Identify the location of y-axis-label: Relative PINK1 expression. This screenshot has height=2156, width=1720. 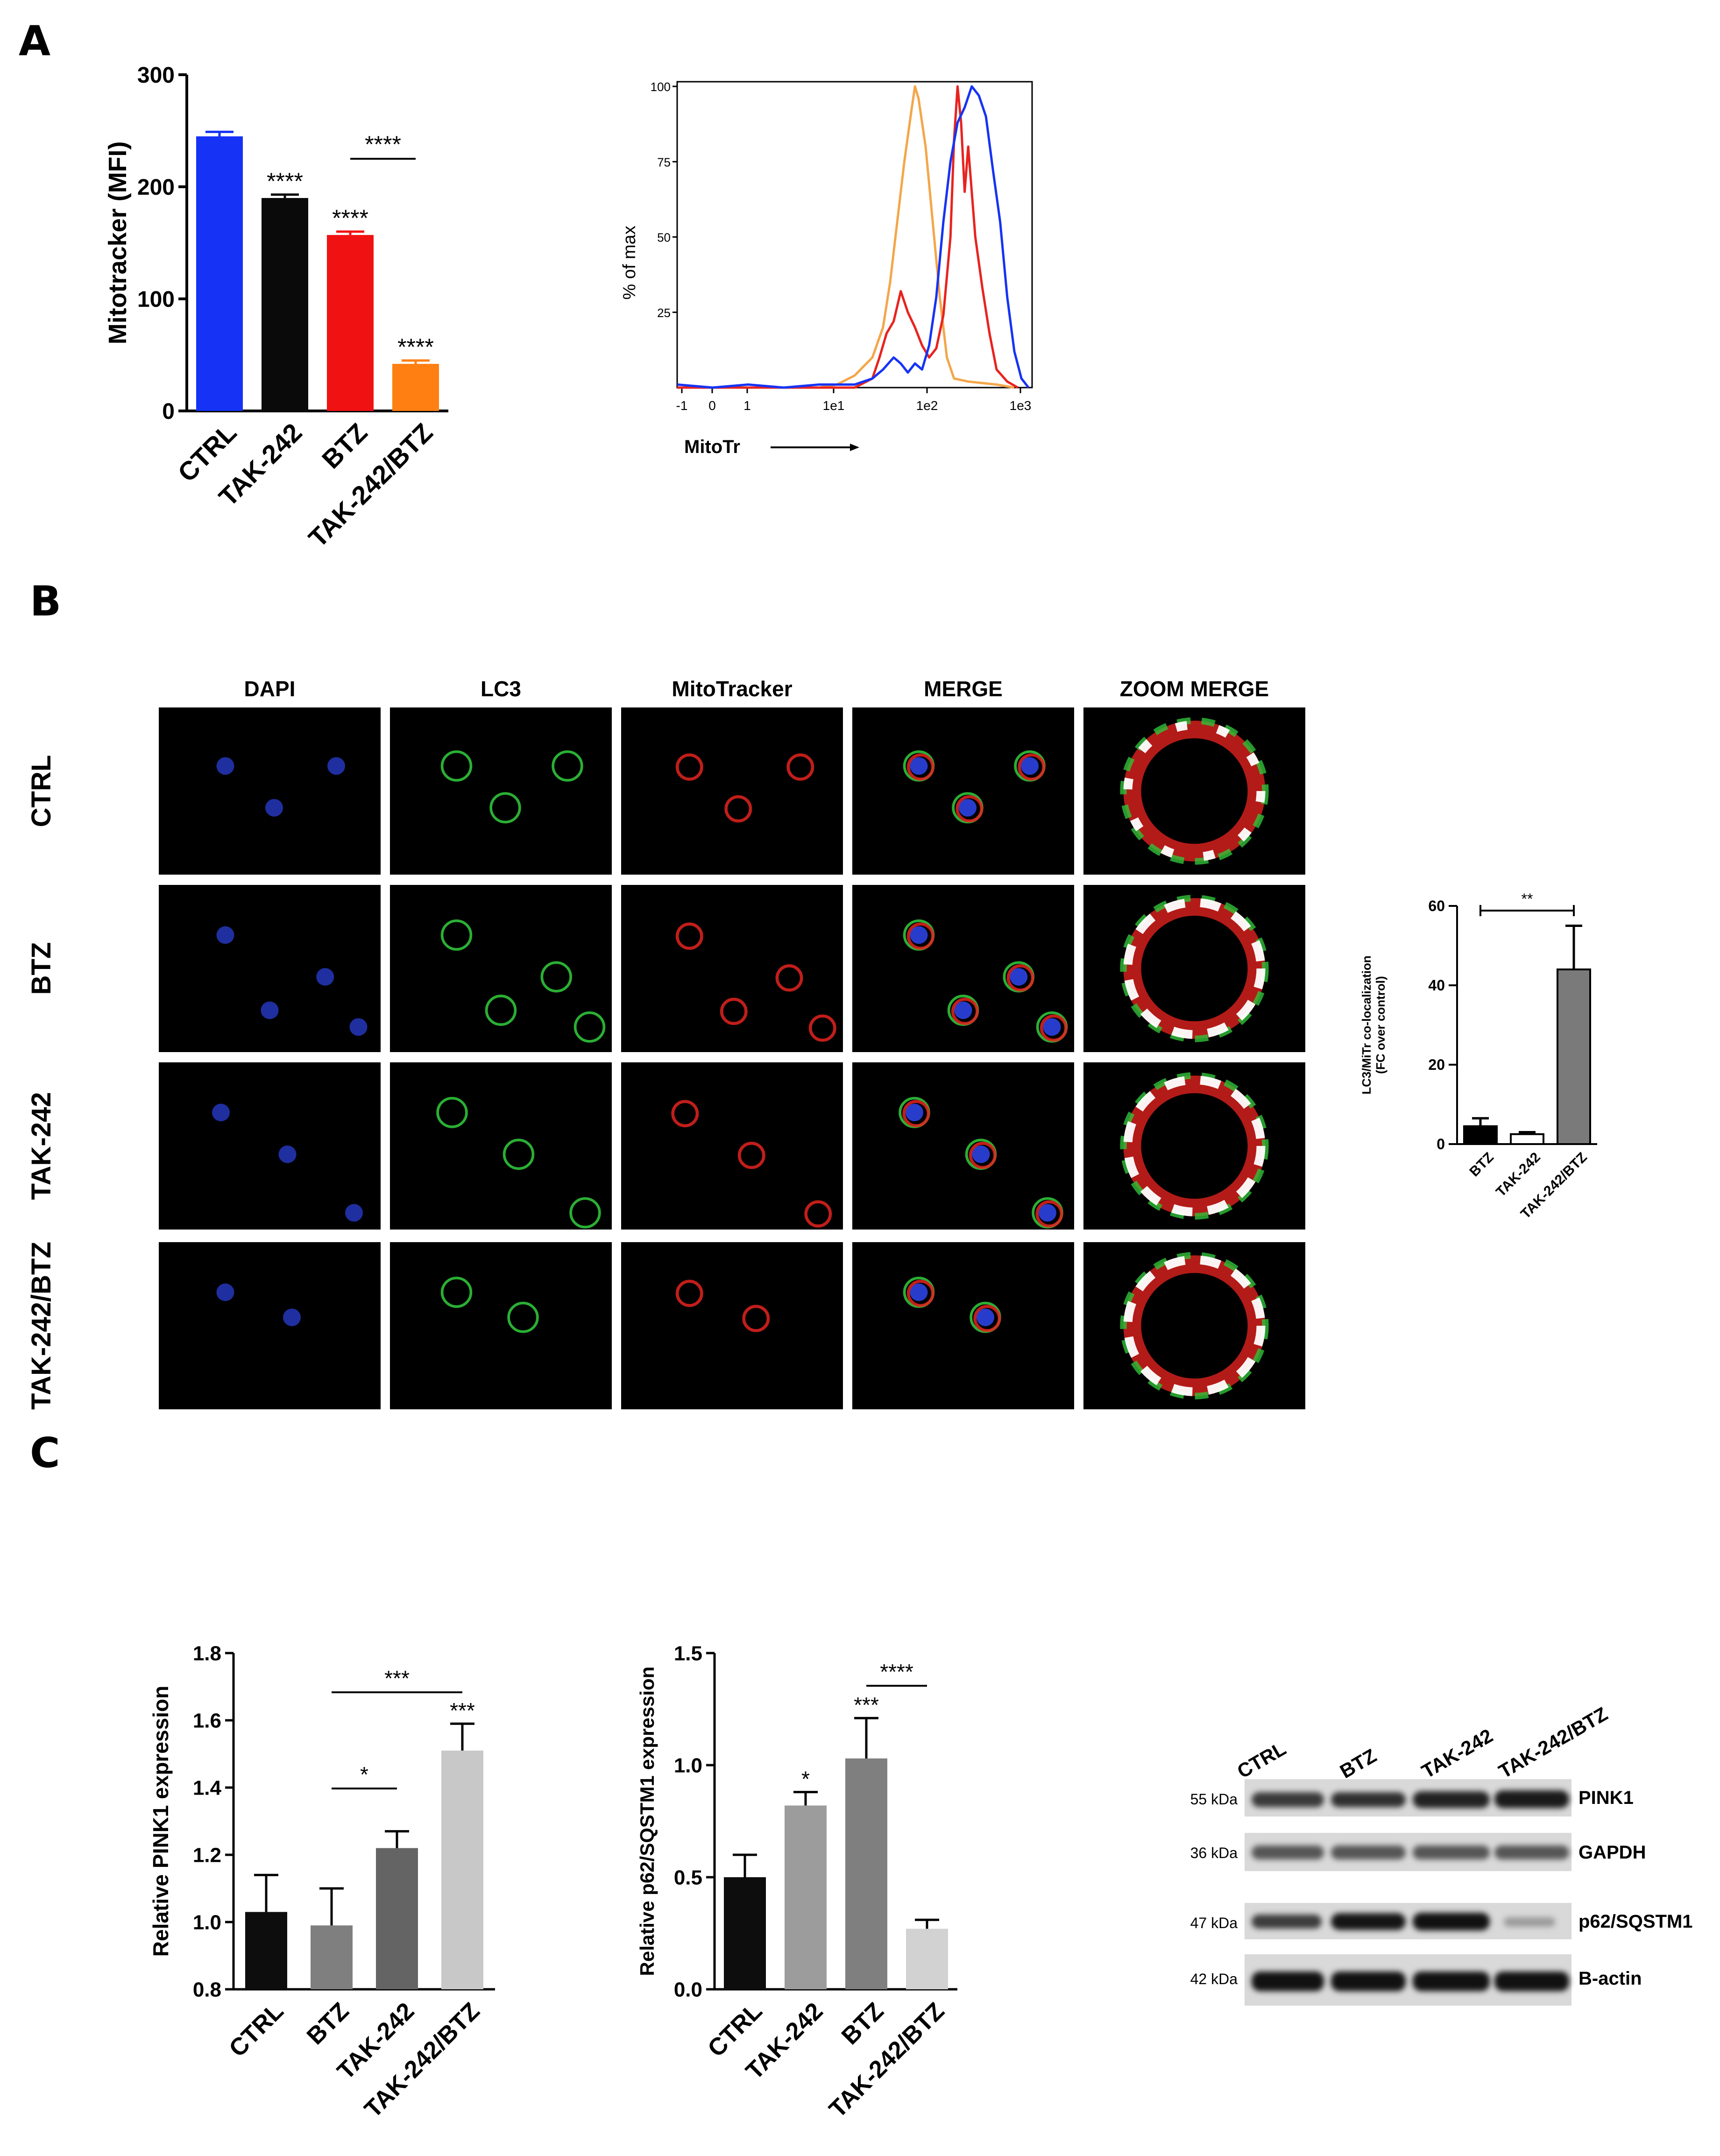
(161, 1821).